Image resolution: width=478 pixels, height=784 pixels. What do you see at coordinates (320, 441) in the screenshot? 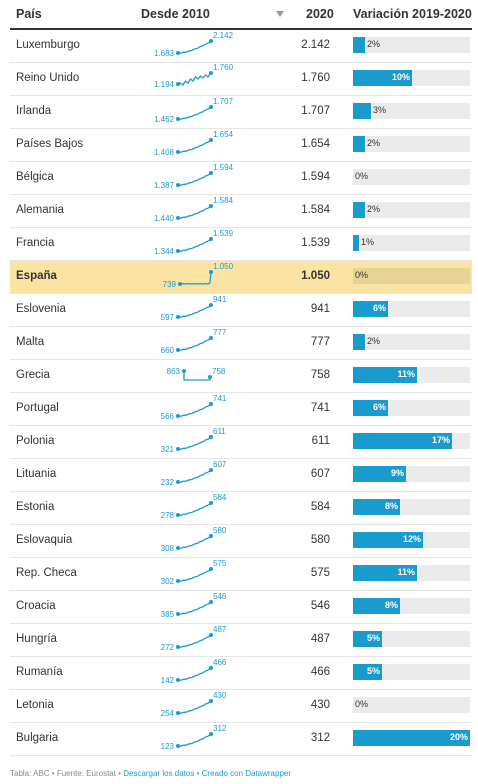
I see `value-2020: 611` at bounding box center [320, 441].